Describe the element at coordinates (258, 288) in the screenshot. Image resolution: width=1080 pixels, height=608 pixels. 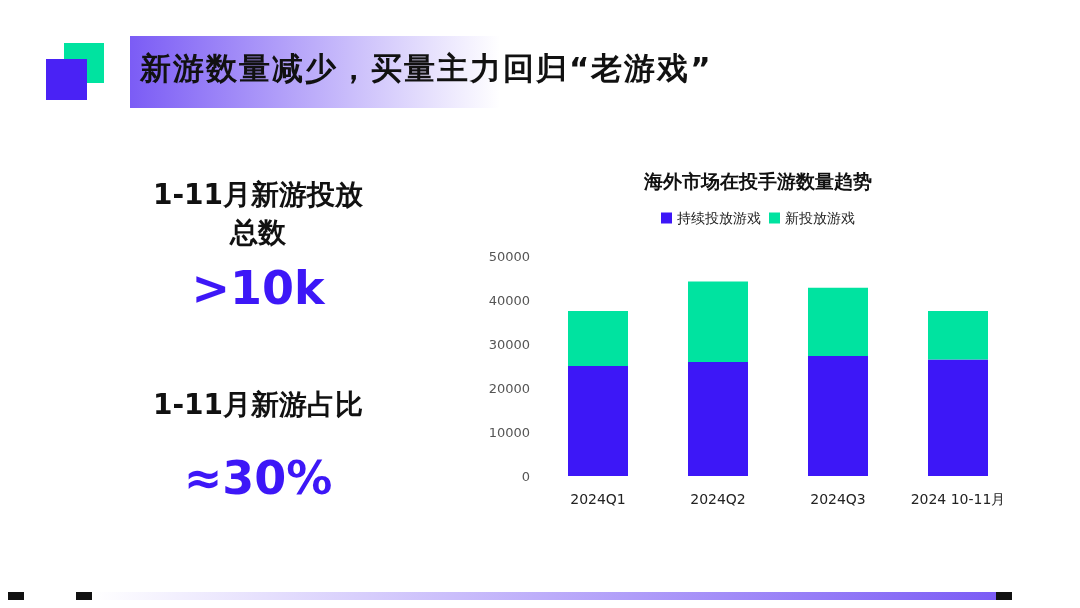
I see `text: >10k` at that location.